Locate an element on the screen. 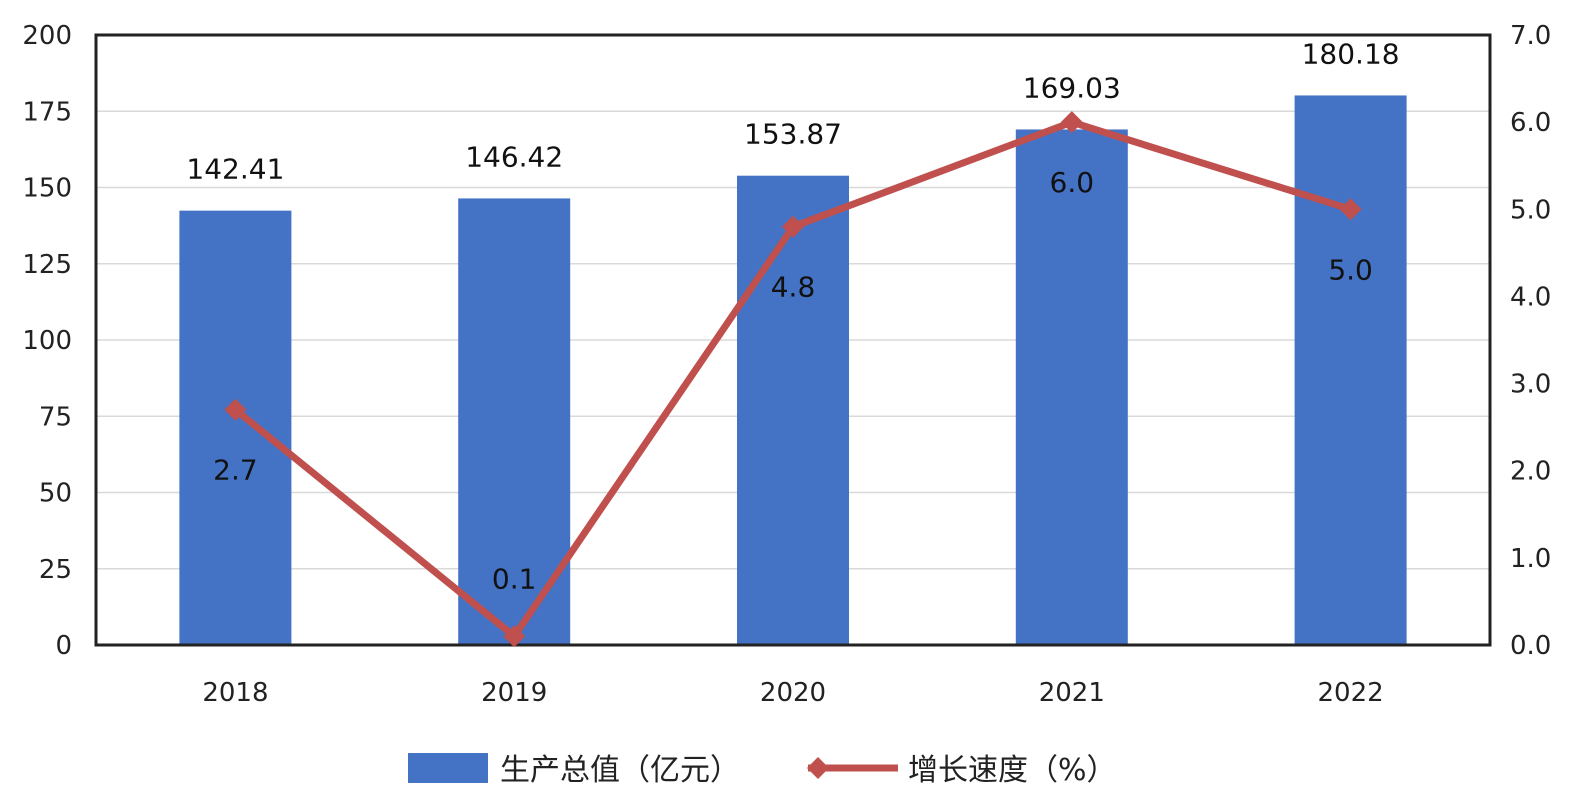 This screenshot has height=800, width=1575. legend-label-line: 增长速度（%） is located at coordinates (1012, 770).